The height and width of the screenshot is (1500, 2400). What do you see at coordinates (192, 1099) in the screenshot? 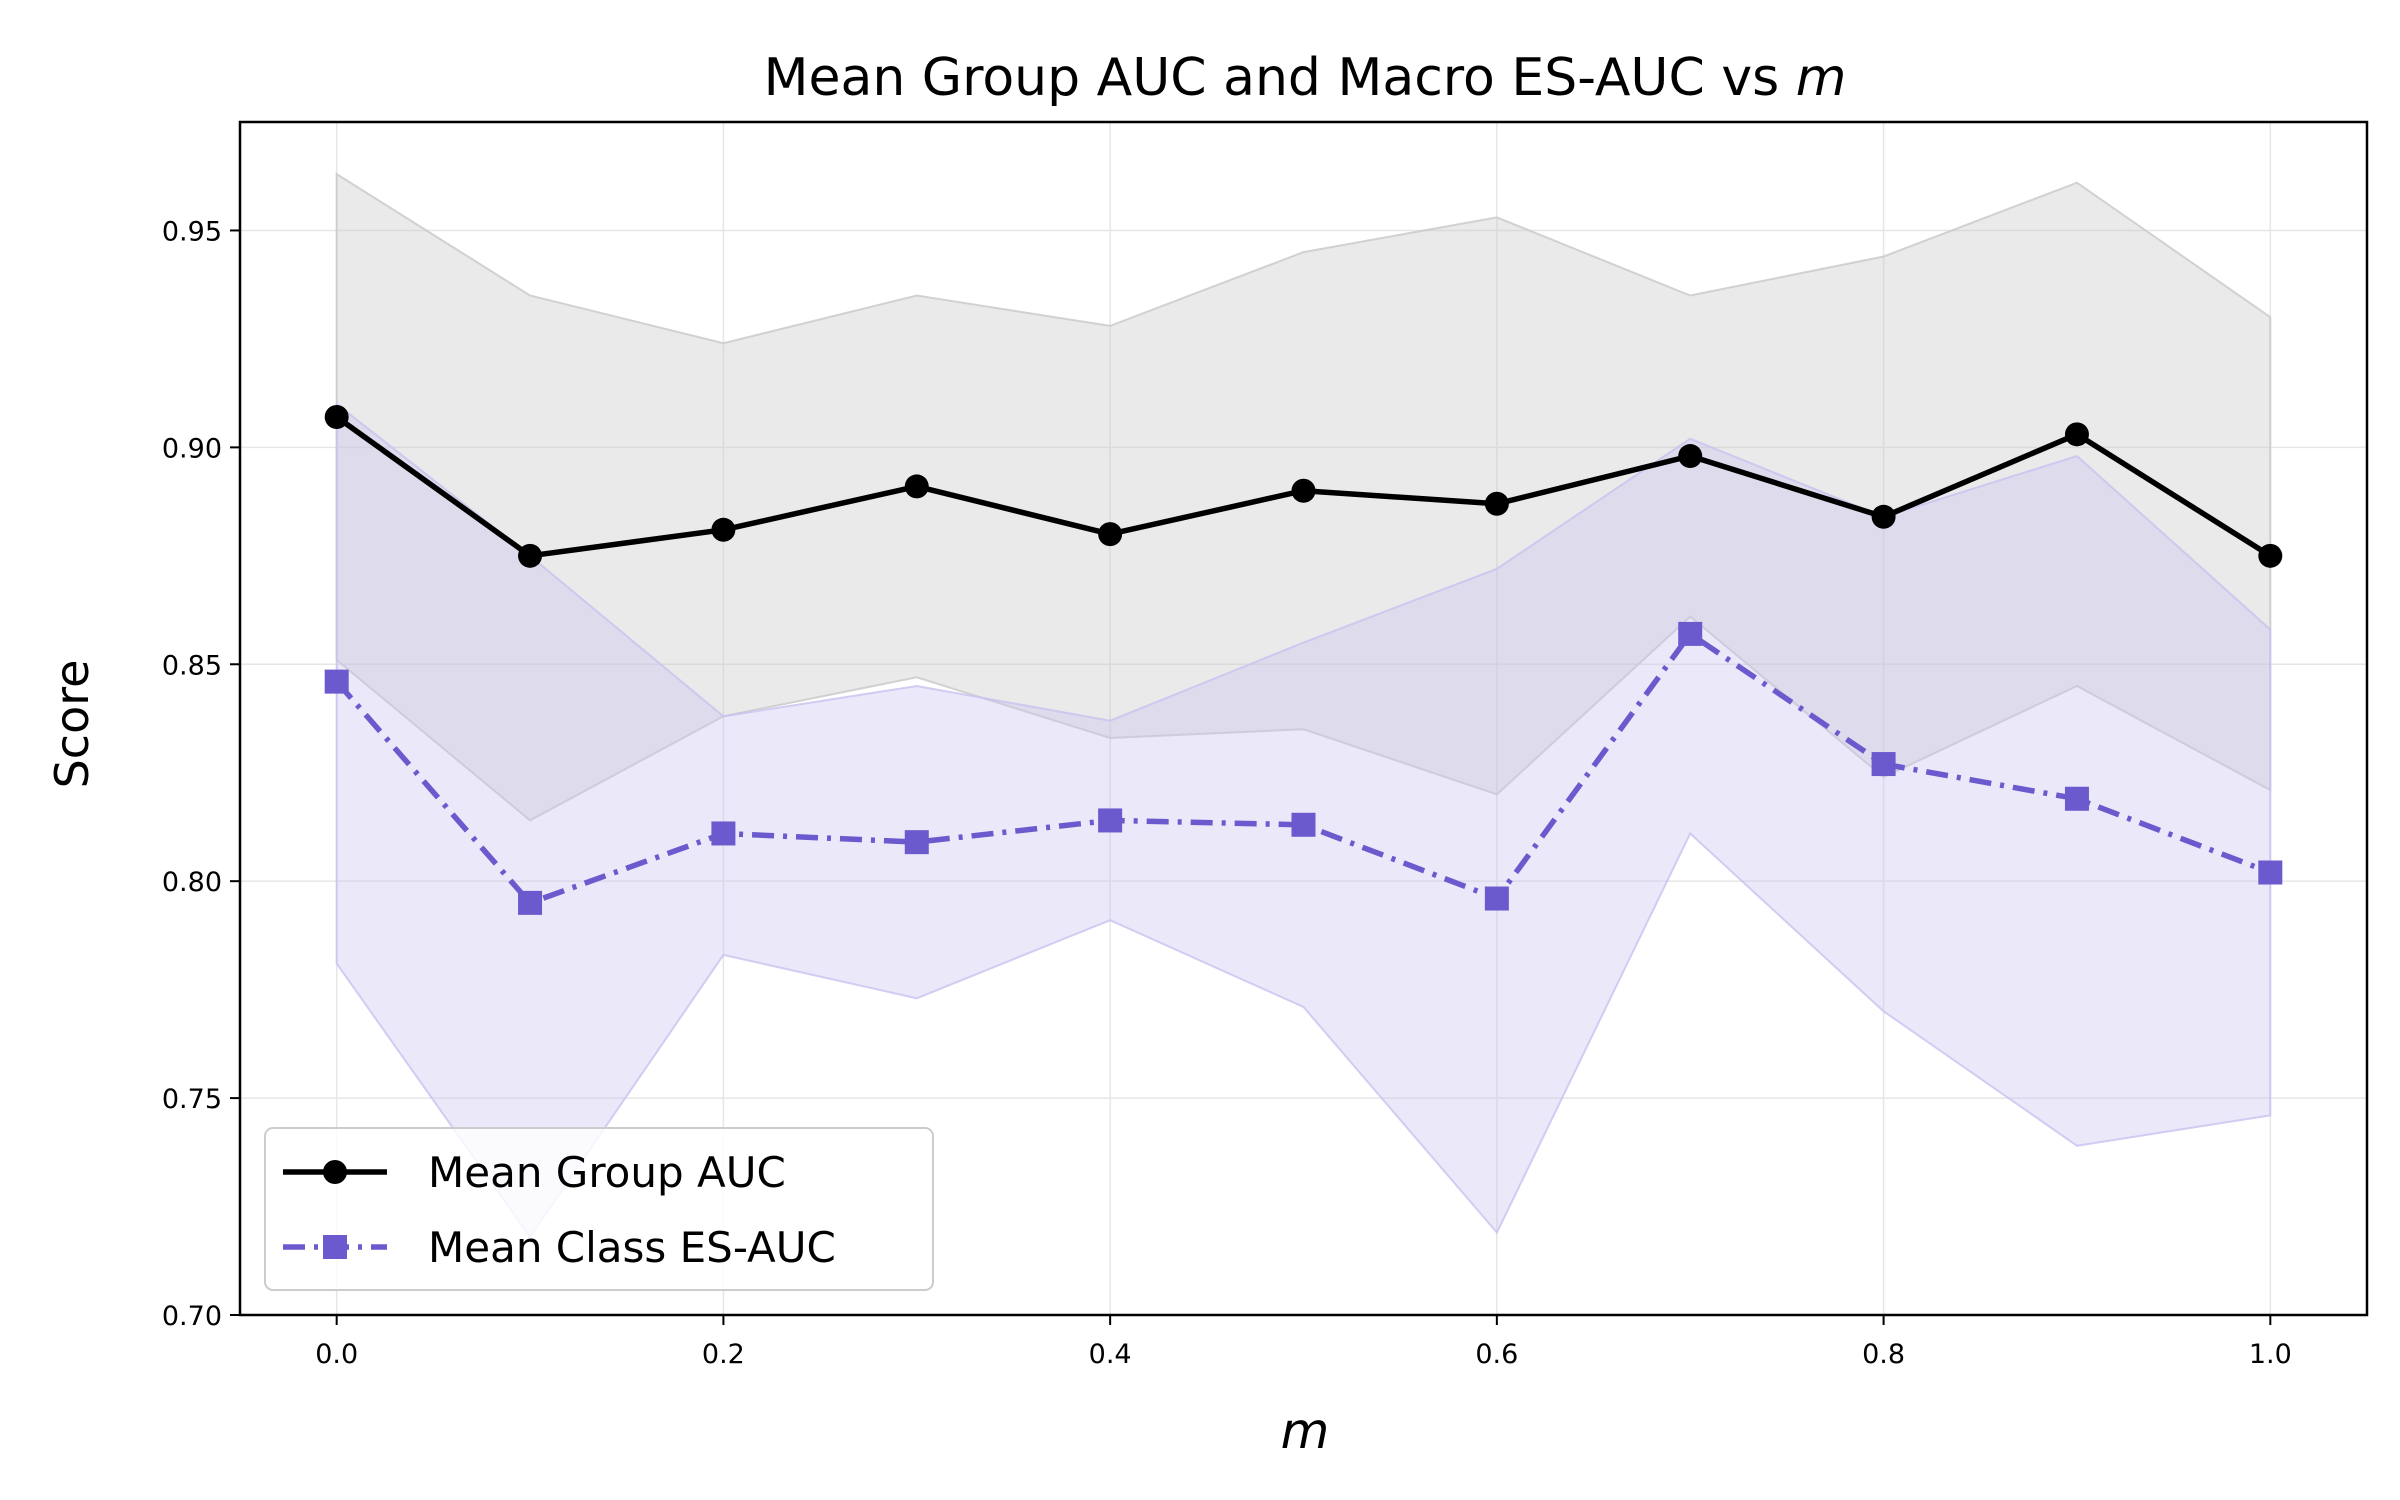
I see `y-tick-label: 0.75` at bounding box center [192, 1099].